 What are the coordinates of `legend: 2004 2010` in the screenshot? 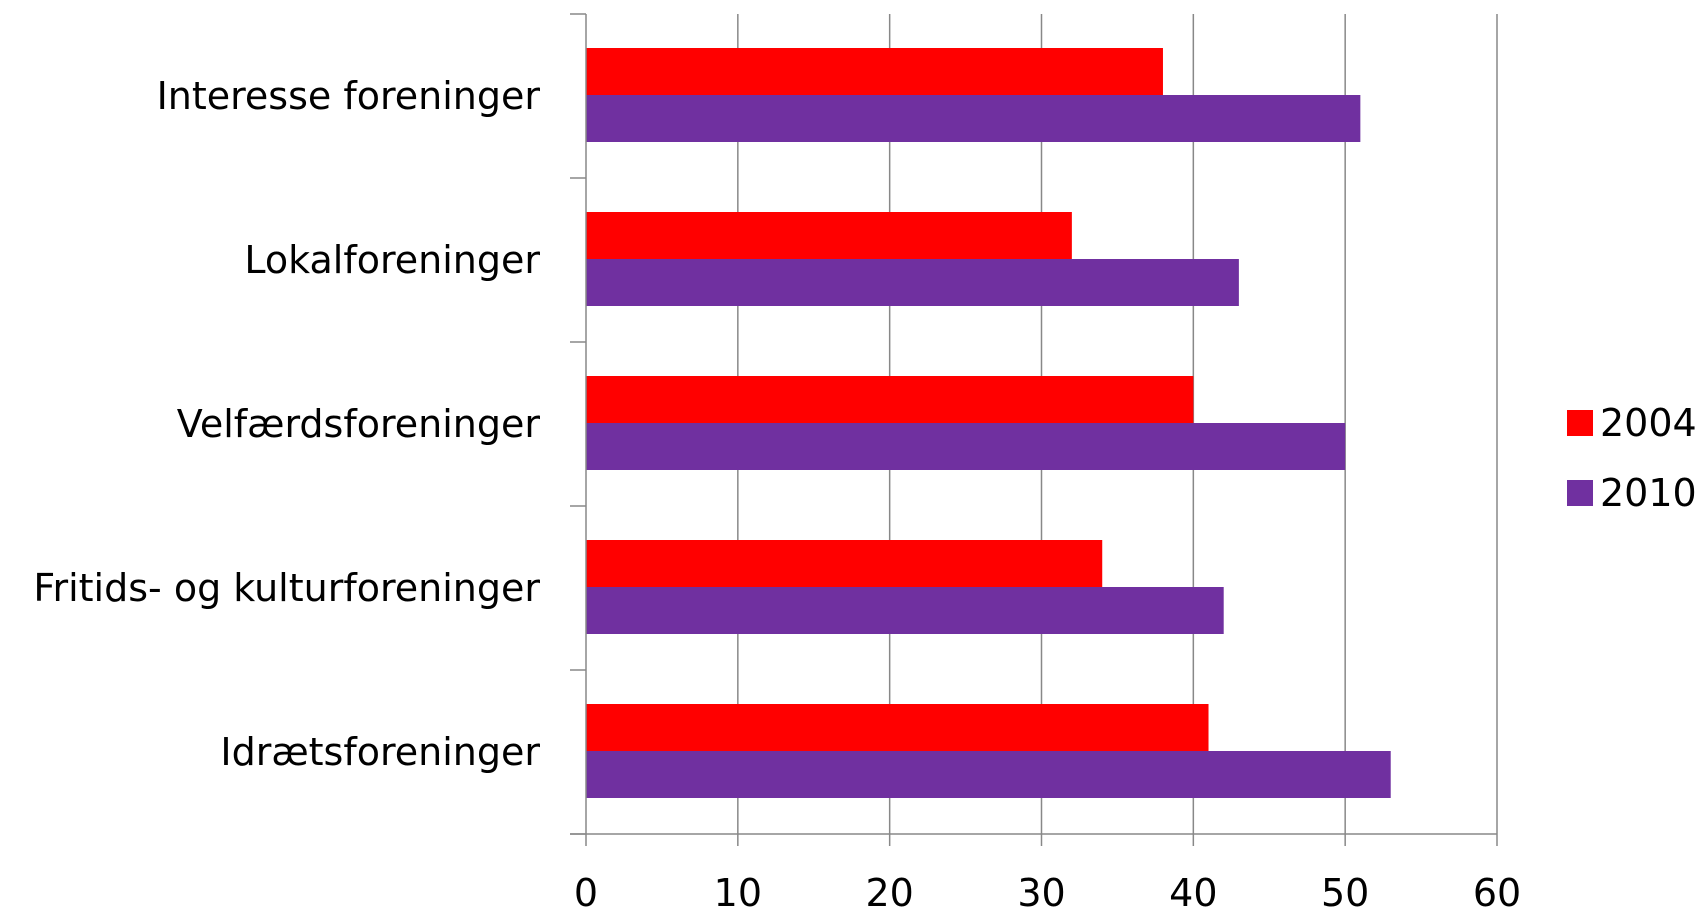 It's located at (1632, 458).